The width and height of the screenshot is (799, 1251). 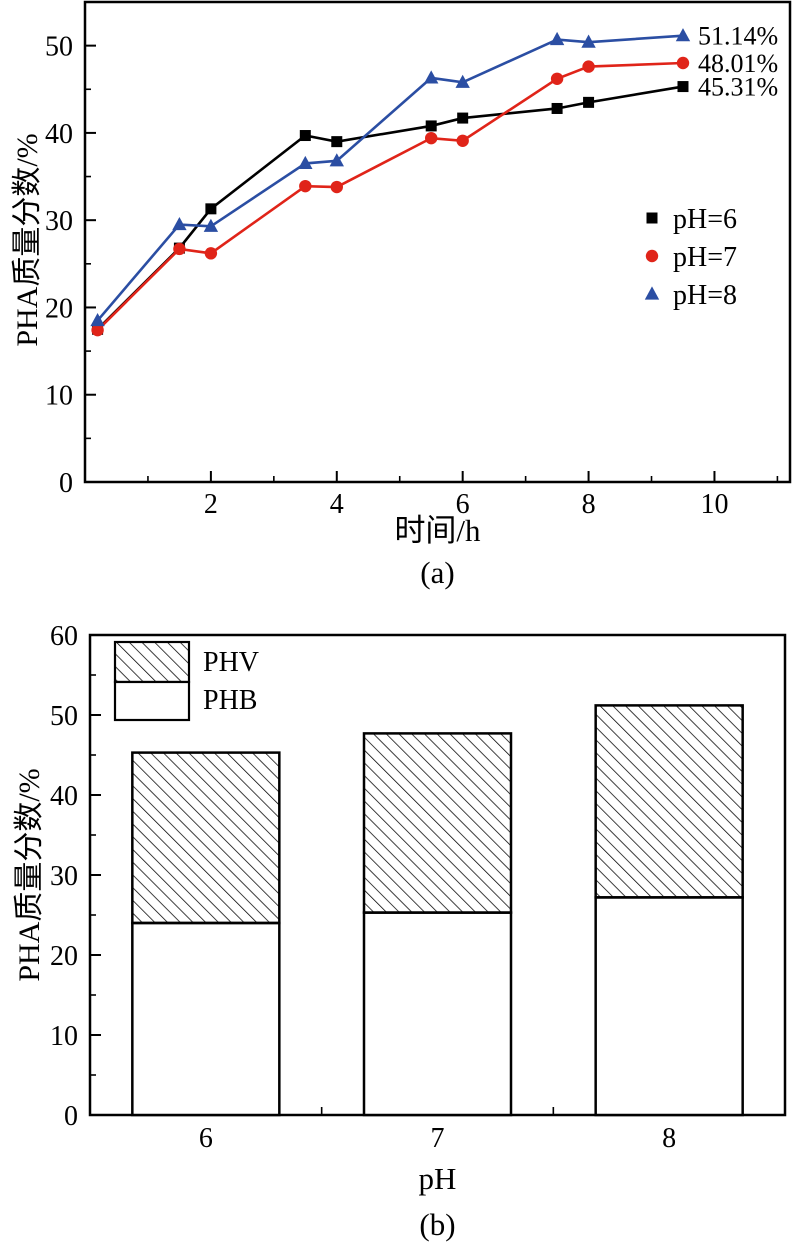 What do you see at coordinates (705, 219) in the screenshot?
I see `legend-label-pH=6: pH=6` at bounding box center [705, 219].